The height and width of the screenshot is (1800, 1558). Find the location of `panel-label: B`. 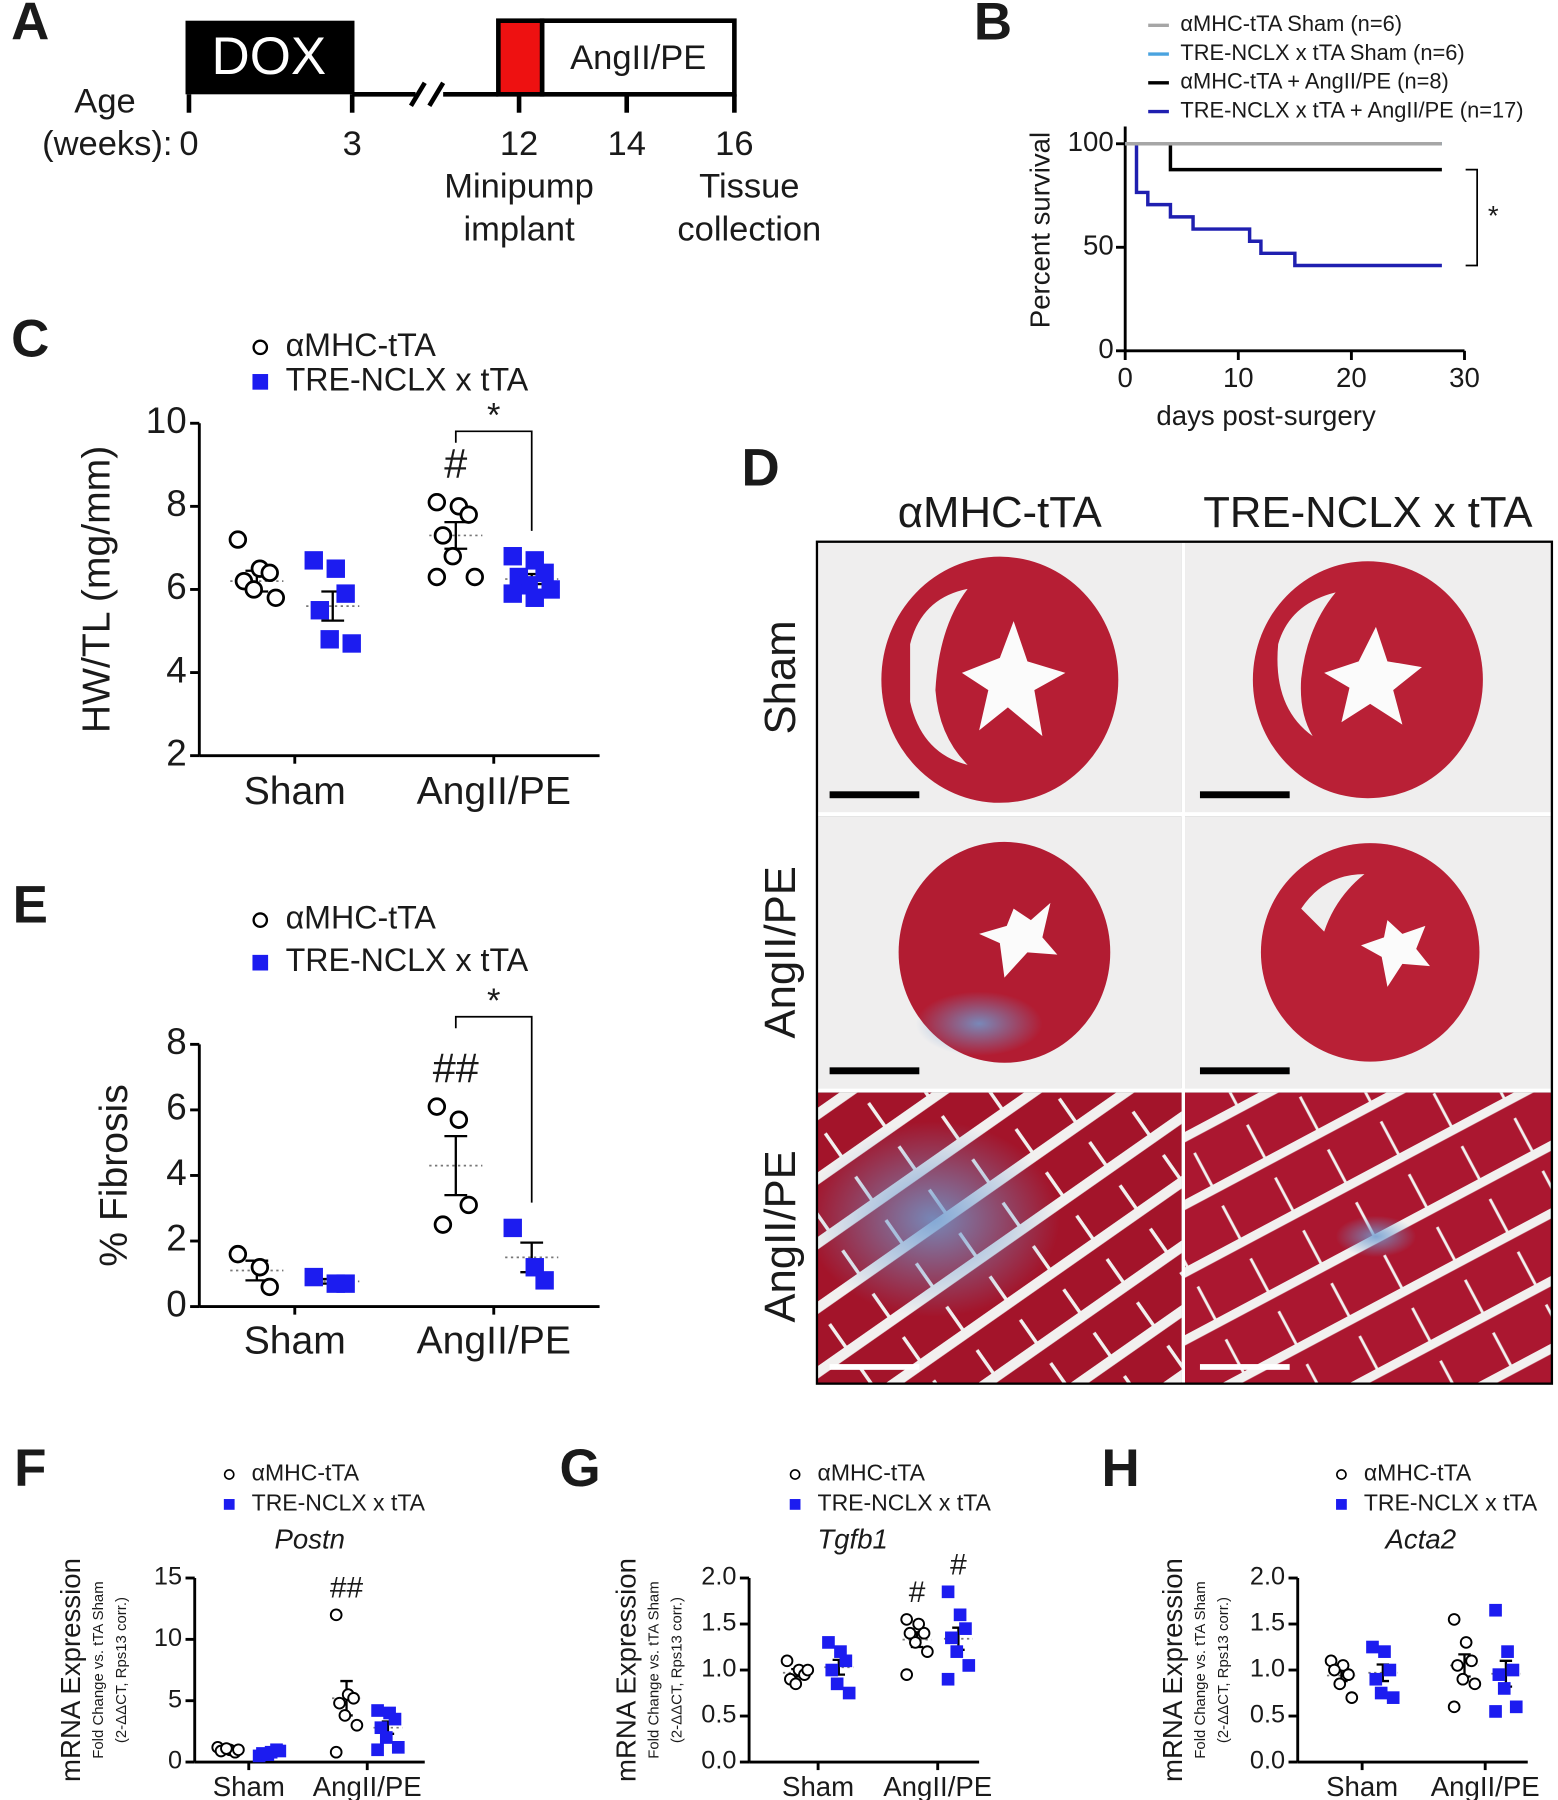

panel-label: B is located at coordinates (993, 25).